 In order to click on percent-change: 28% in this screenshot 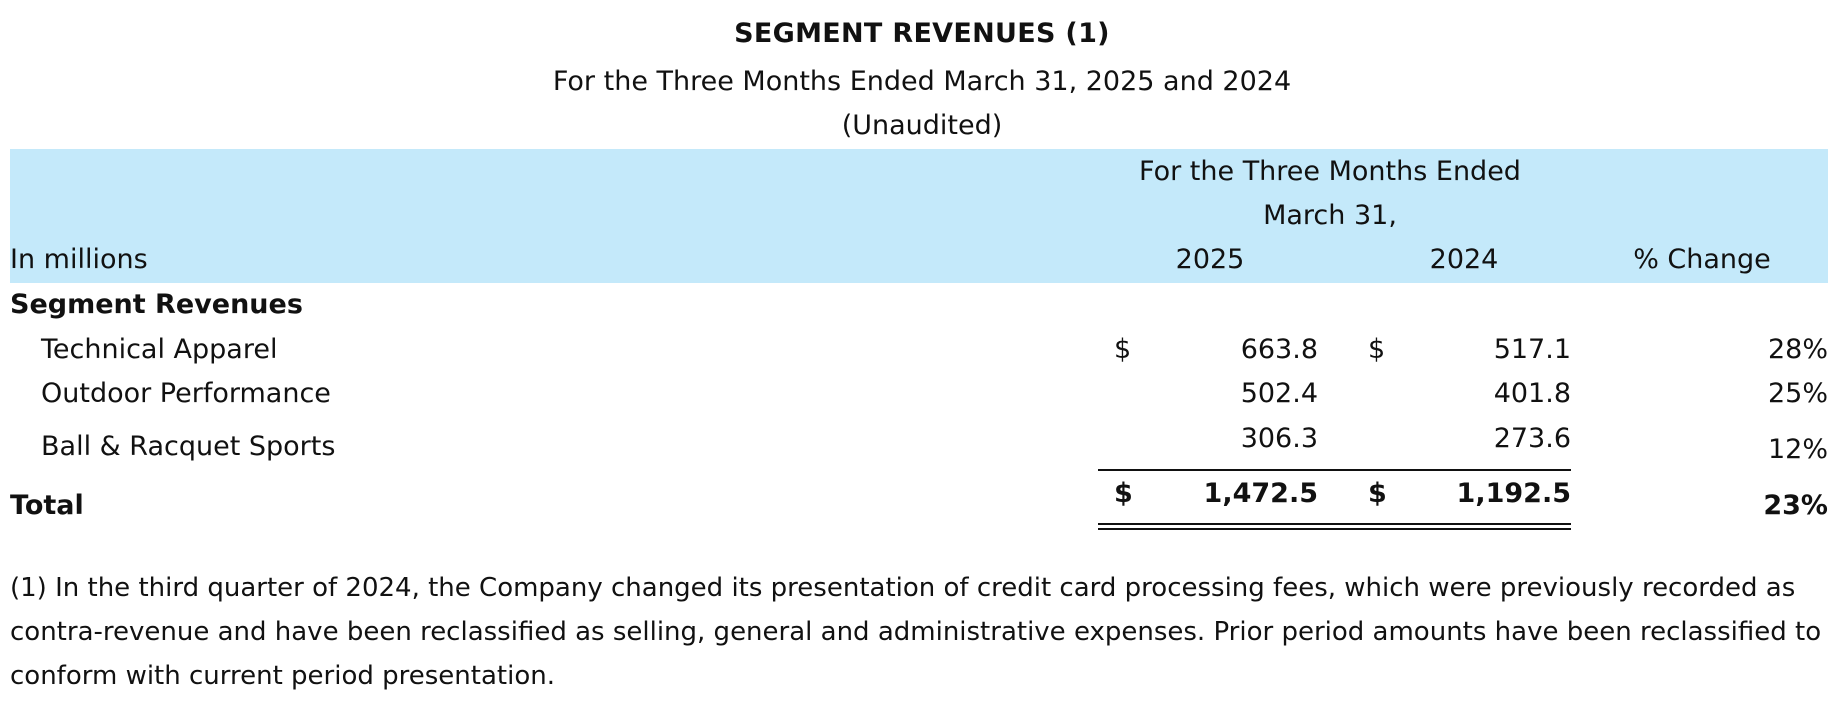, I will do `click(1797, 349)`.